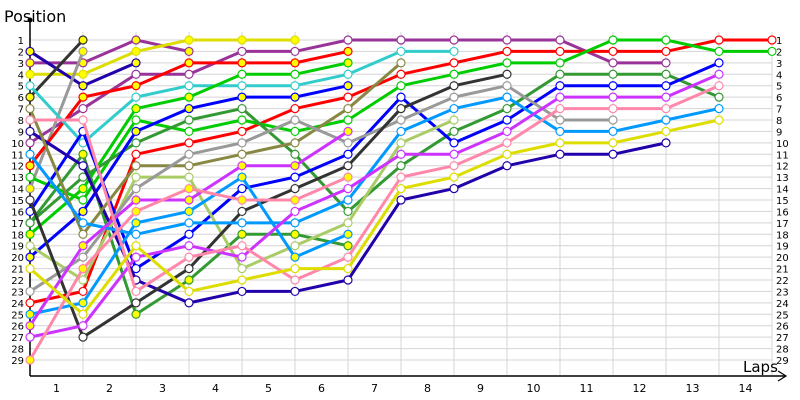 Image resolution: width=800 pixels, height=400 pixels. I want to click on y-tick-label-right: 21, so click(782, 270).